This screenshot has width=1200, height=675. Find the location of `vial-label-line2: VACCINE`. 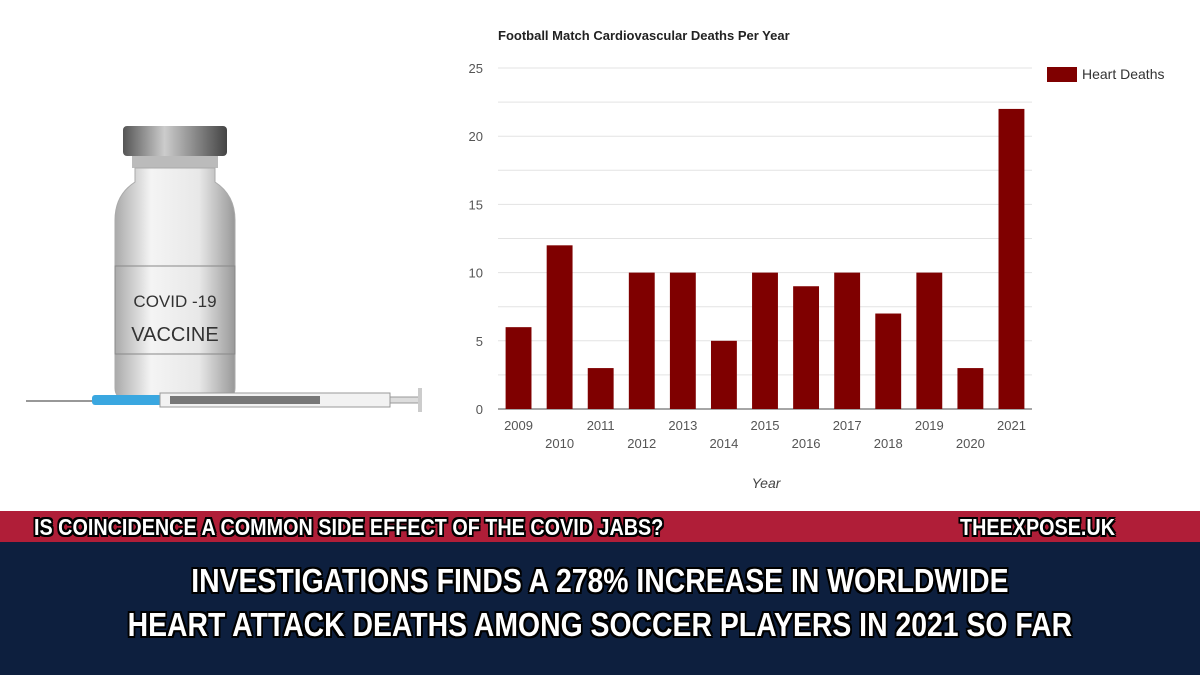

vial-label-line2: VACCINE is located at coordinates (174, 335).